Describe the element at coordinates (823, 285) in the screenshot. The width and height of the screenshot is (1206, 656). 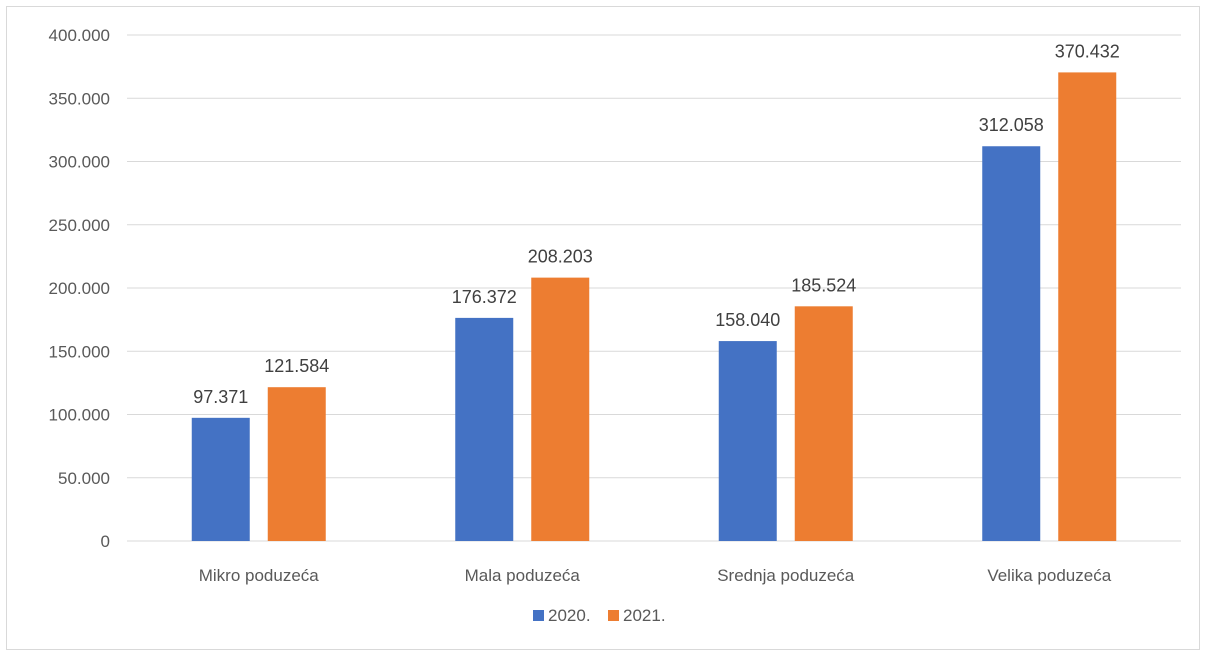
I see `data-label: 185.524` at that location.